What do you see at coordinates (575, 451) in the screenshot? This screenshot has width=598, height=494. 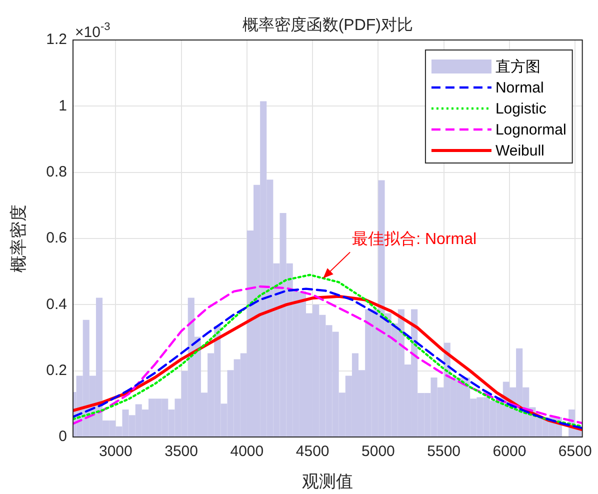 I see `x-tick-label: 6500` at bounding box center [575, 451].